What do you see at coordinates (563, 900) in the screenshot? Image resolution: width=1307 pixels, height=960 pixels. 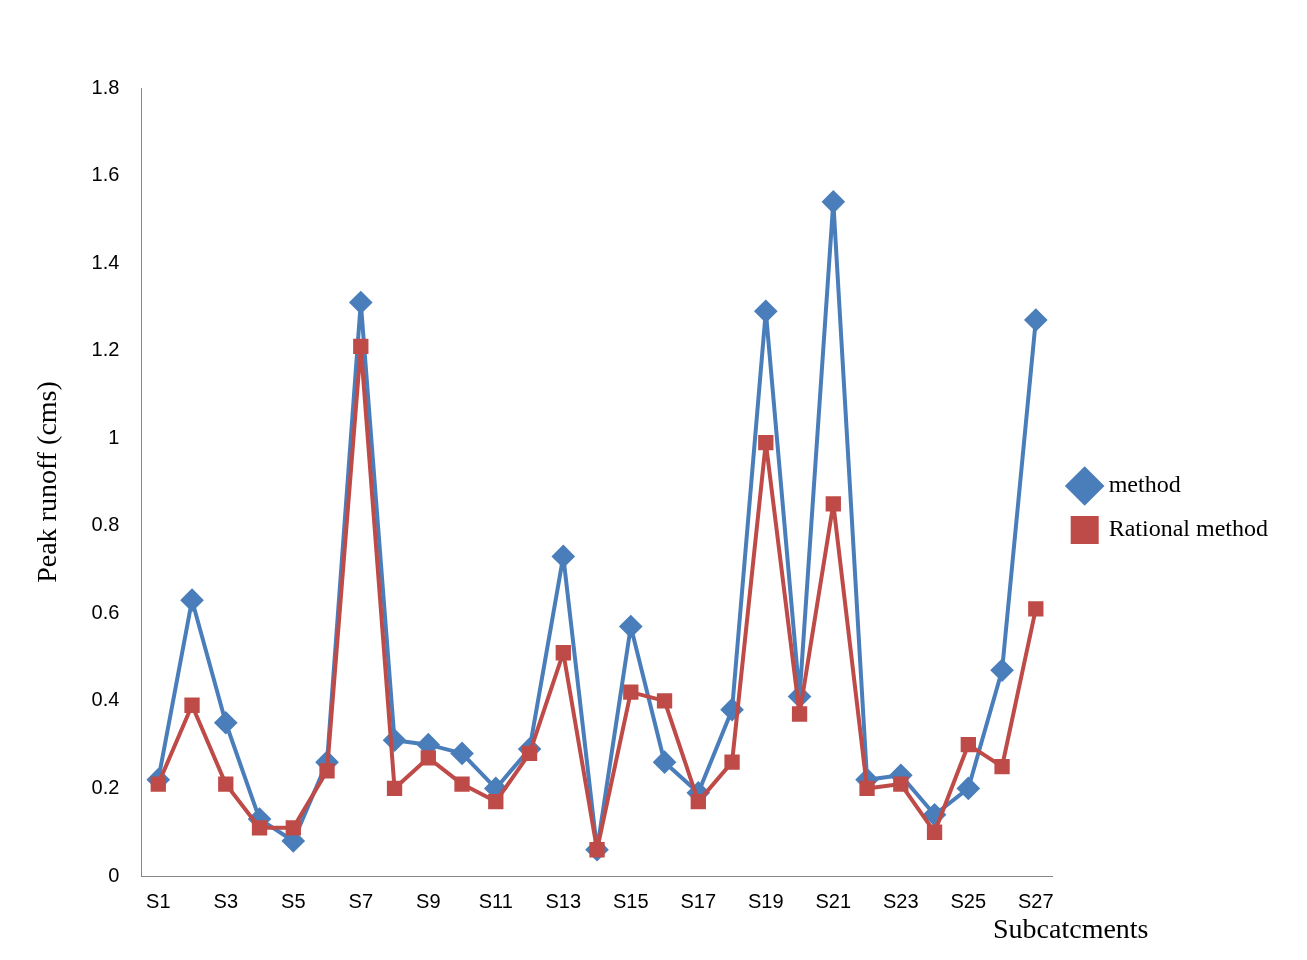 I see `x-tick-label: S13` at bounding box center [563, 900].